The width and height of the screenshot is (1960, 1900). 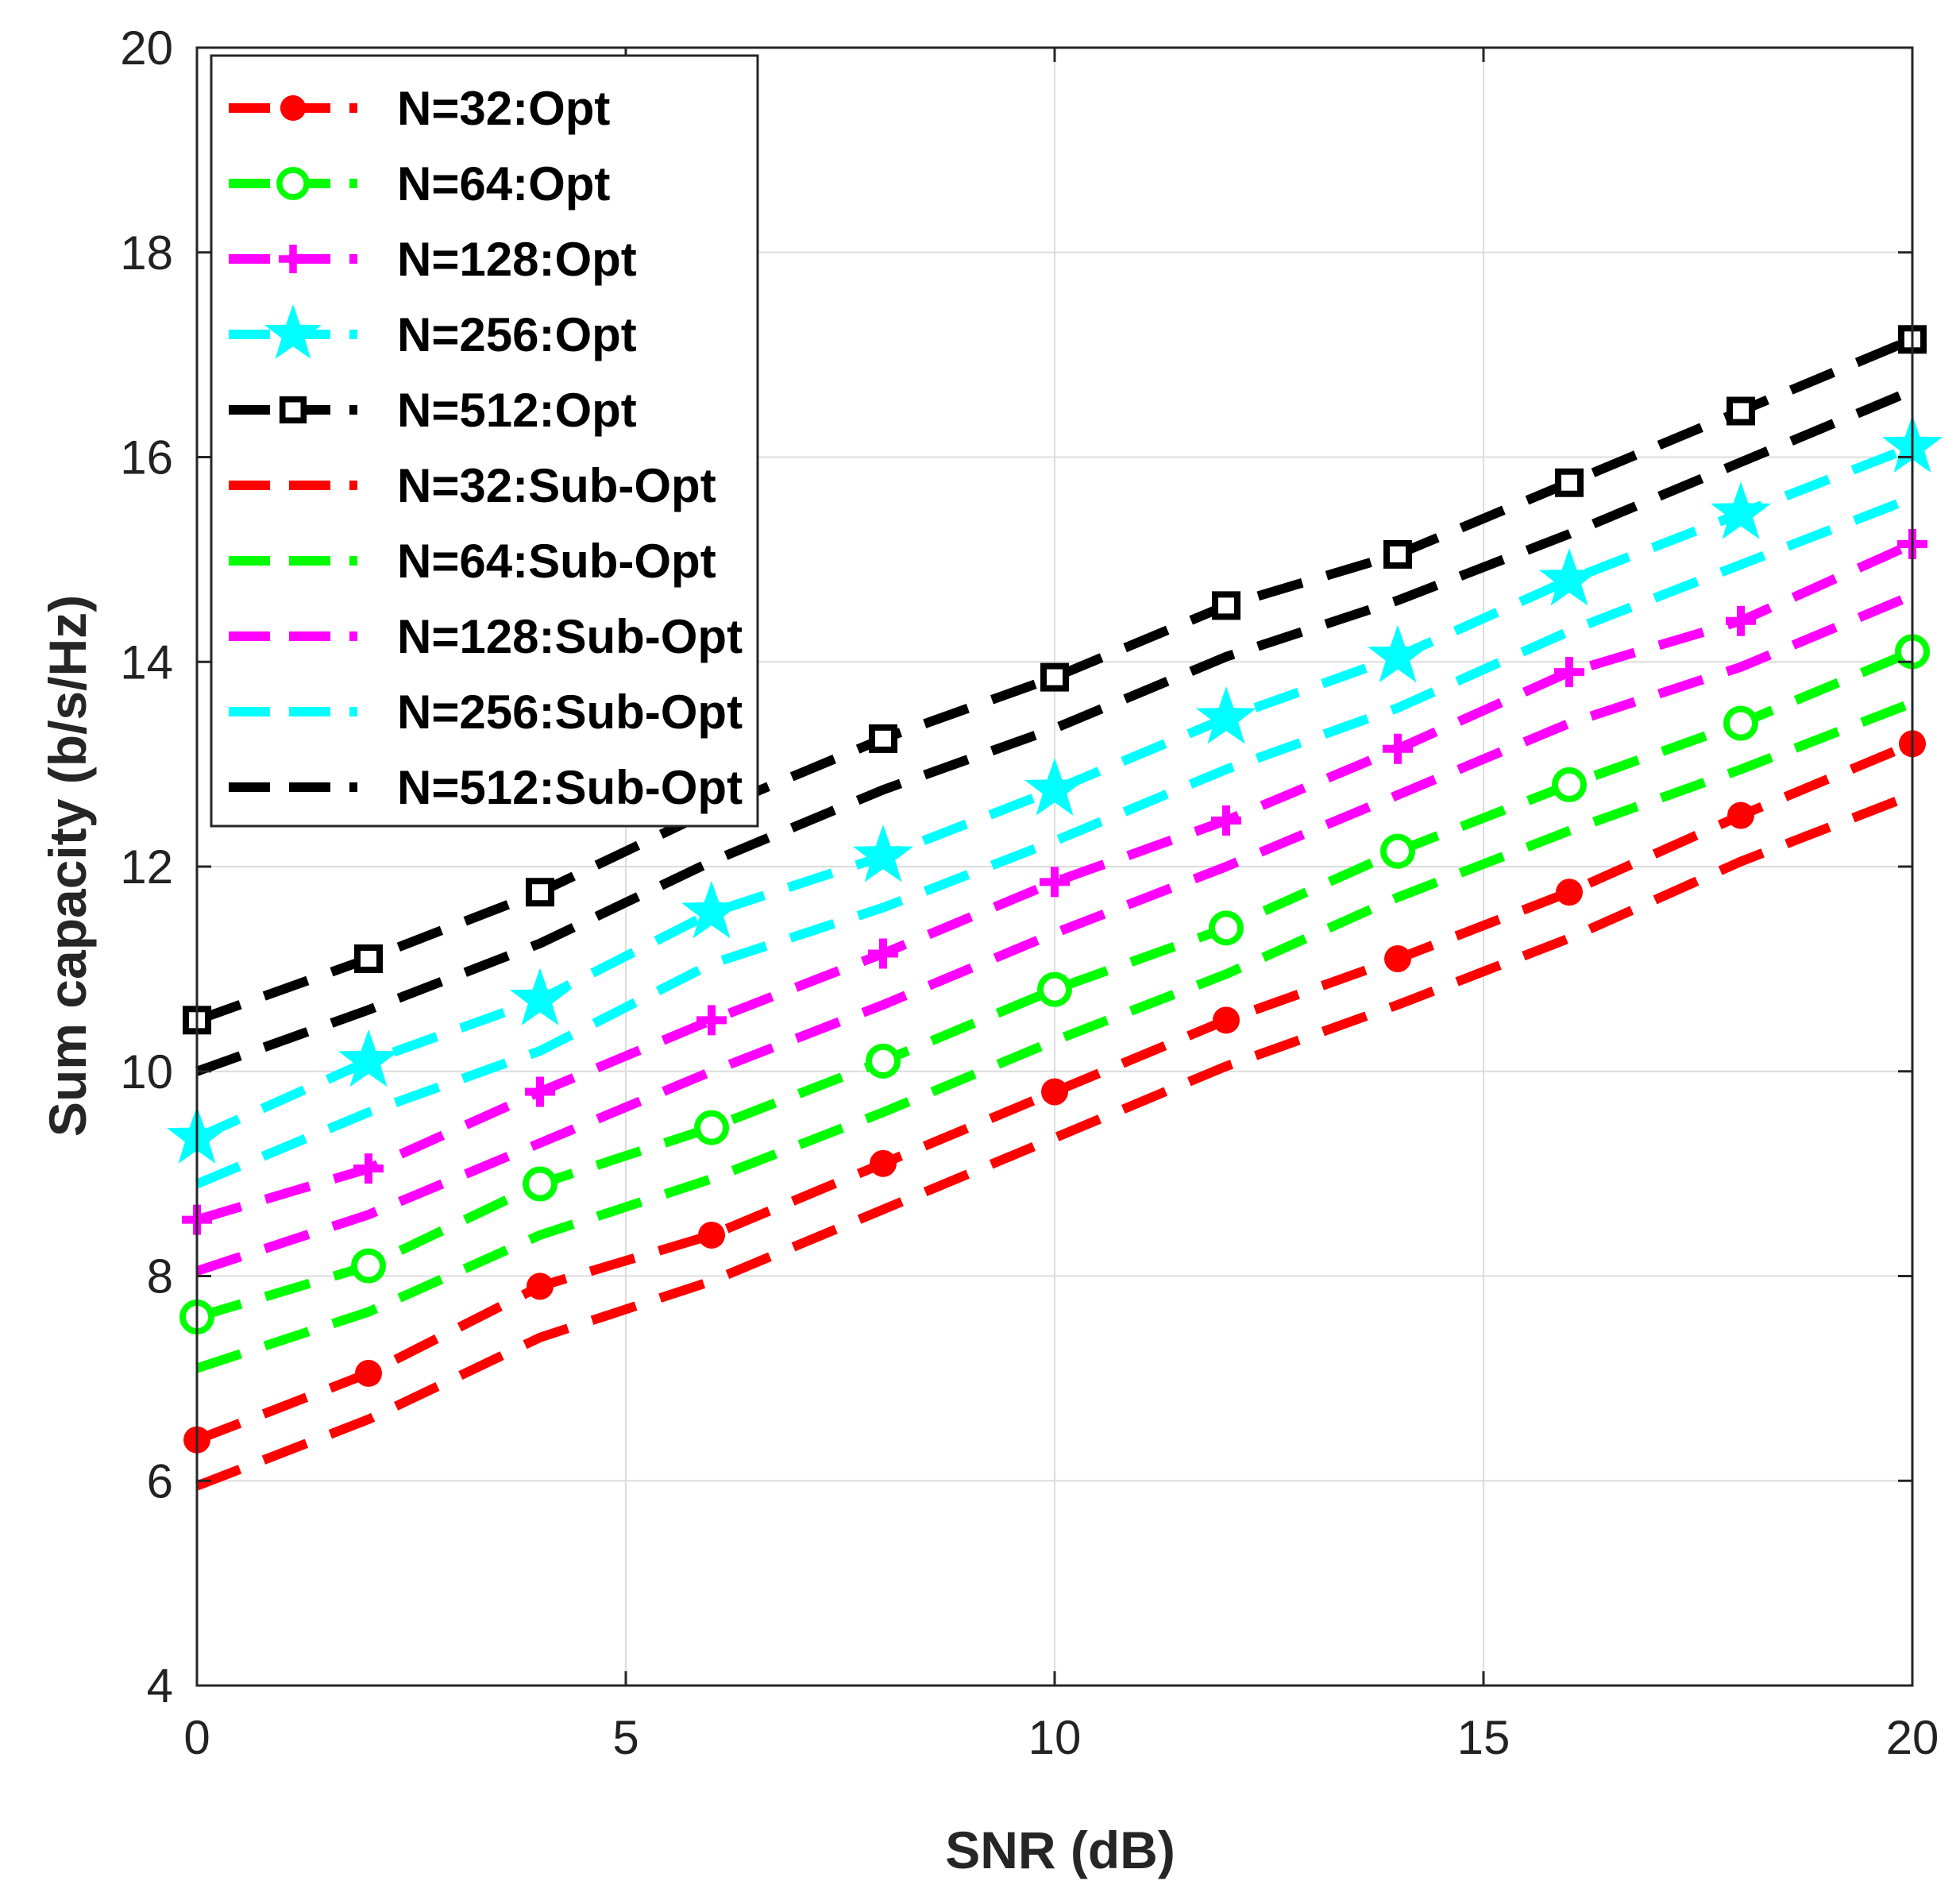 What do you see at coordinates (472, 561) in the screenshot?
I see `legend-item: N=64:Sub-Opt` at bounding box center [472, 561].